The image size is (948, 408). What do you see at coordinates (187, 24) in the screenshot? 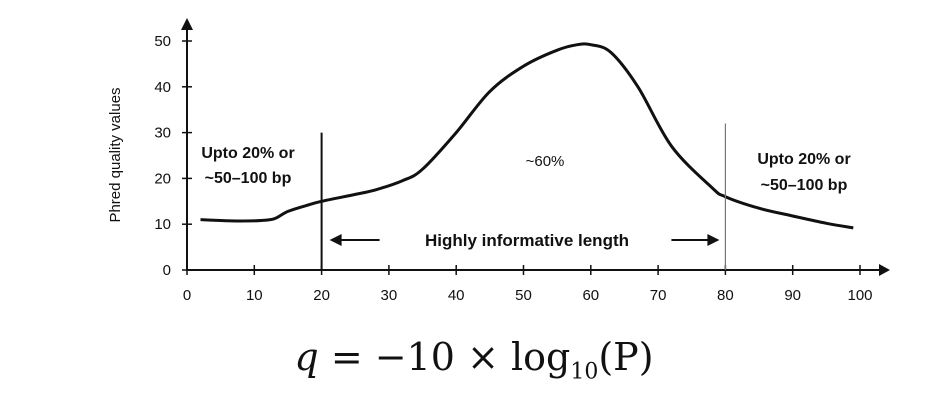
I see `y-axis-arrow` at bounding box center [187, 24].